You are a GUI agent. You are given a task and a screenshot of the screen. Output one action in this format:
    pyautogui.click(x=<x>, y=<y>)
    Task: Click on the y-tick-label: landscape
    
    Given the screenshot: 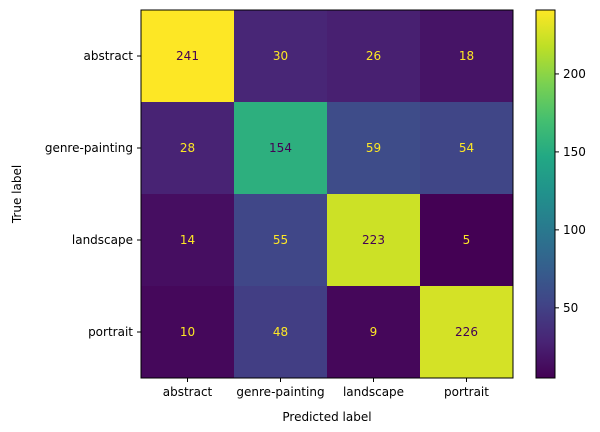 What is the action you would take?
    pyautogui.click(x=102, y=240)
    